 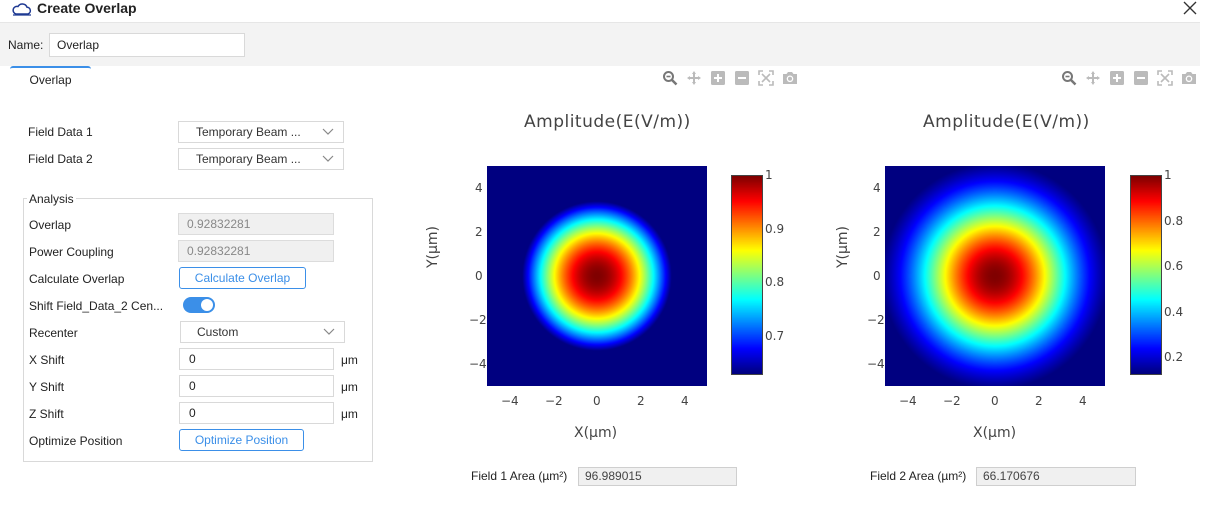 What do you see at coordinates (26, 45) in the screenshot?
I see `name-label: Name:` at bounding box center [26, 45].